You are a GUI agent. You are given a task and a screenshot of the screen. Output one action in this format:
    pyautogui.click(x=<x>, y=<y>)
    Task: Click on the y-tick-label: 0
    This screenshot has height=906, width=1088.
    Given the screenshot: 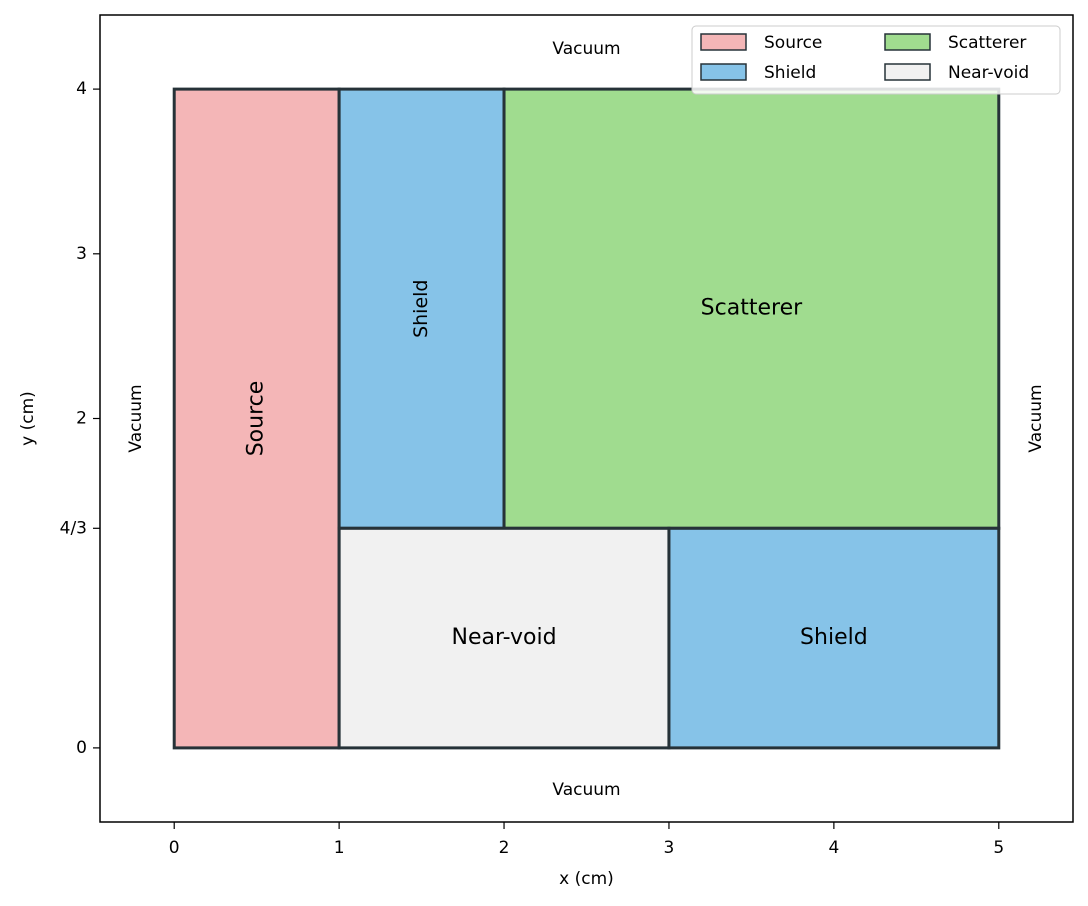 What is the action you would take?
    pyautogui.click(x=81, y=748)
    